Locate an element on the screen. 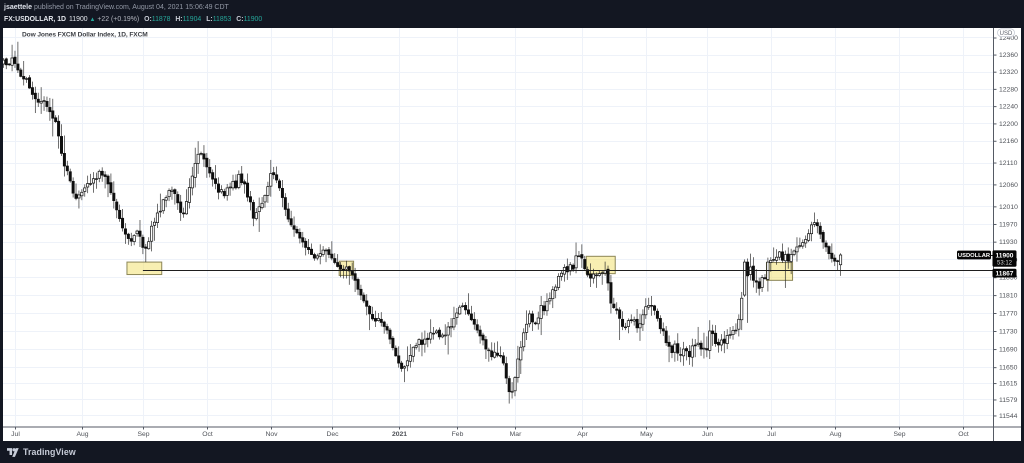 The height and width of the screenshot is (463, 1024). tradingview-logo: TradingView is located at coordinates (41, 452).